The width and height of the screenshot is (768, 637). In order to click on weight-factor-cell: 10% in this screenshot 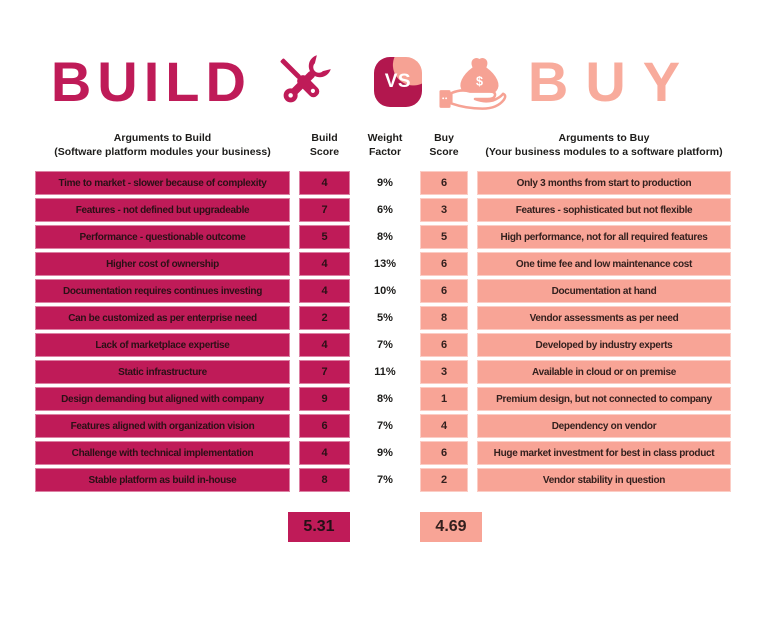, I will do `click(385, 291)`.